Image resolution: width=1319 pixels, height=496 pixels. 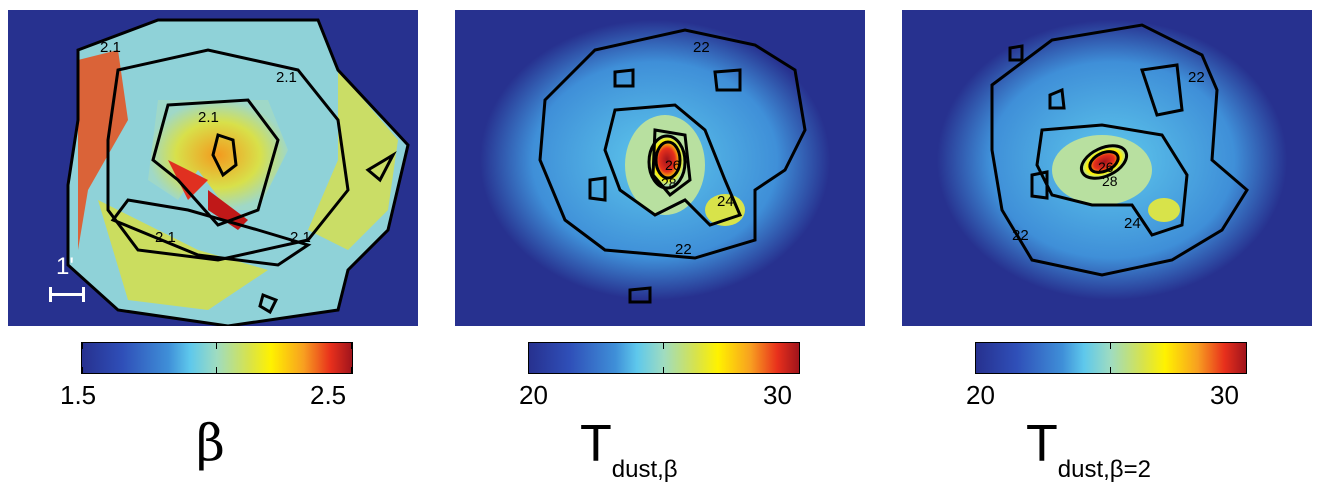 What do you see at coordinates (644, 469) in the screenshot?
I see `variable-subscript: dust,β` at bounding box center [644, 469].